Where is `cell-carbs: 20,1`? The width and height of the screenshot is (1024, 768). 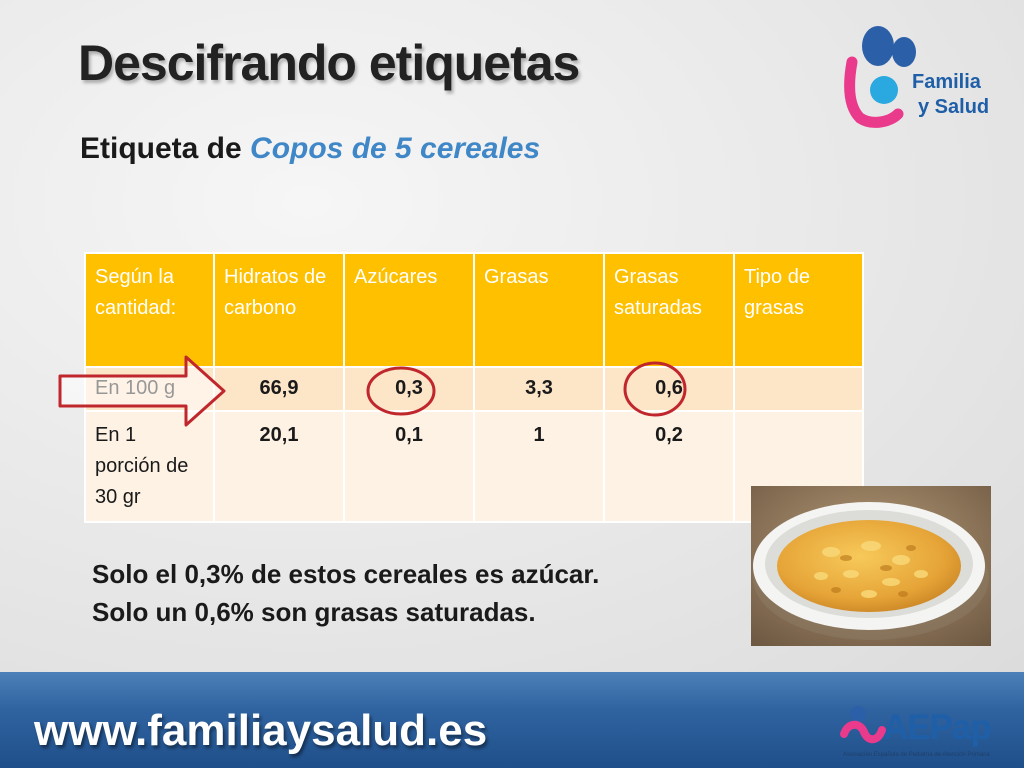
cell-carbs: 20,1 is located at coordinates (279, 466).